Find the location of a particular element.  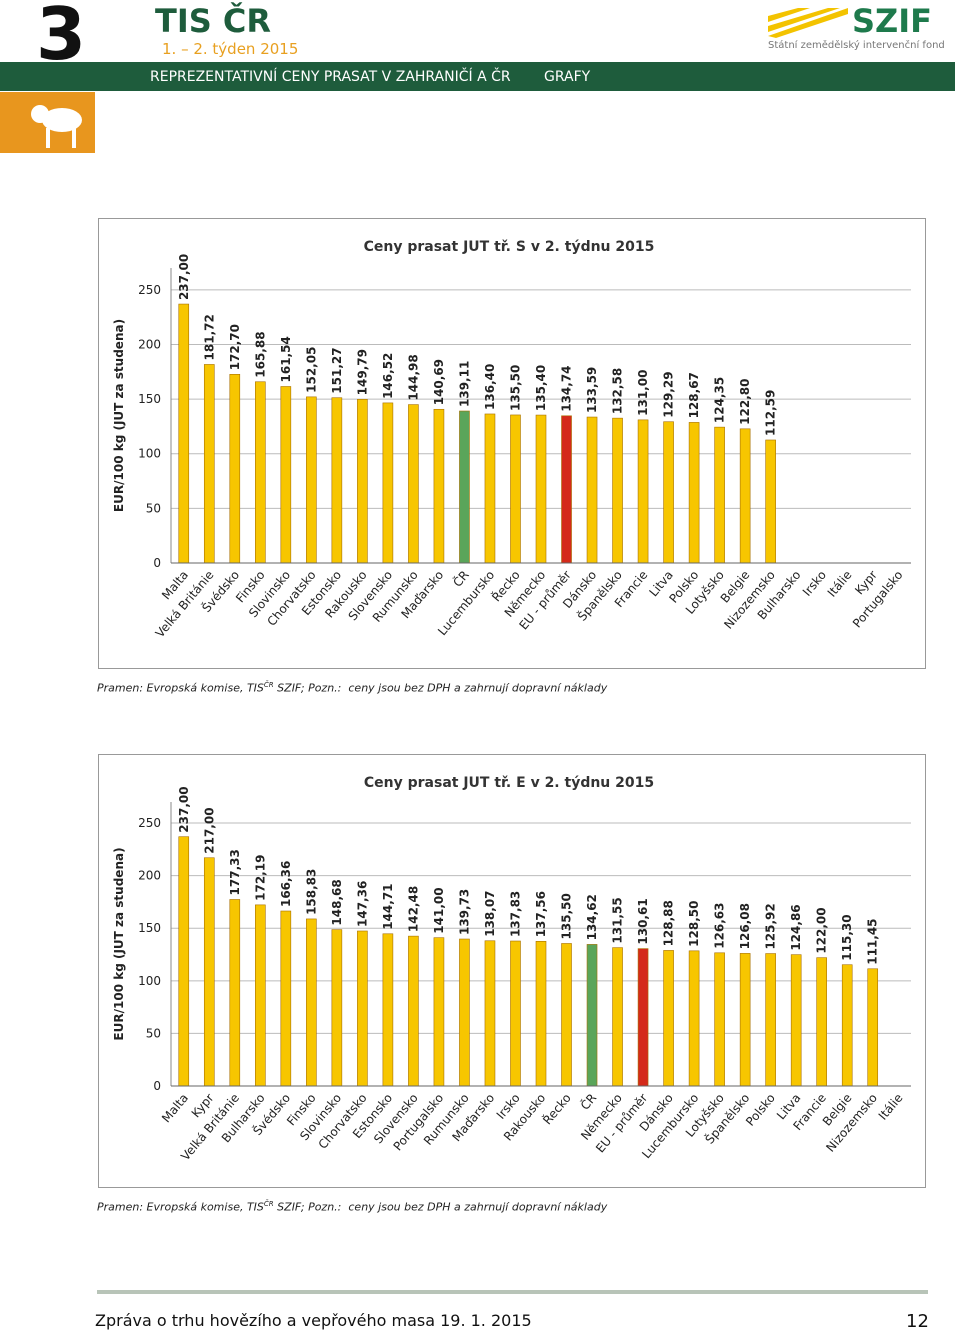

value-label: 134,74 is located at coordinates (567, 388).